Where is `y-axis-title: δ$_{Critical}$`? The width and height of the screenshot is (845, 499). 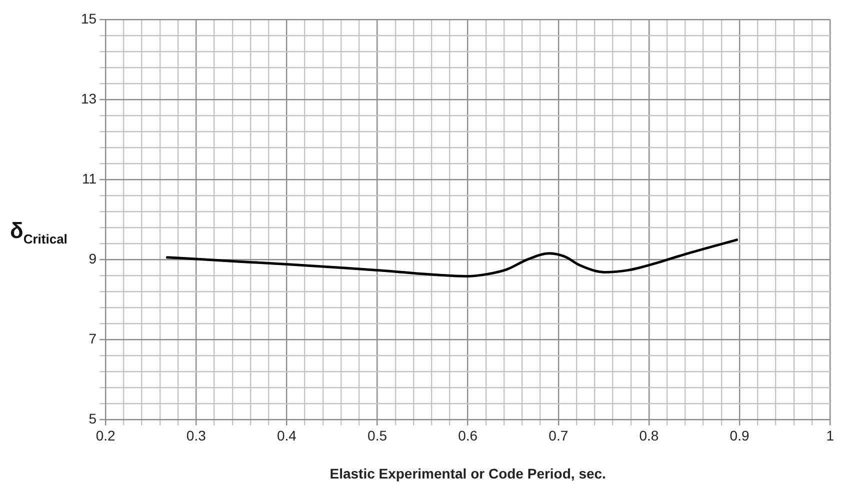 y-axis-title: δ$_{Critical}$ is located at coordinates (39, 232).